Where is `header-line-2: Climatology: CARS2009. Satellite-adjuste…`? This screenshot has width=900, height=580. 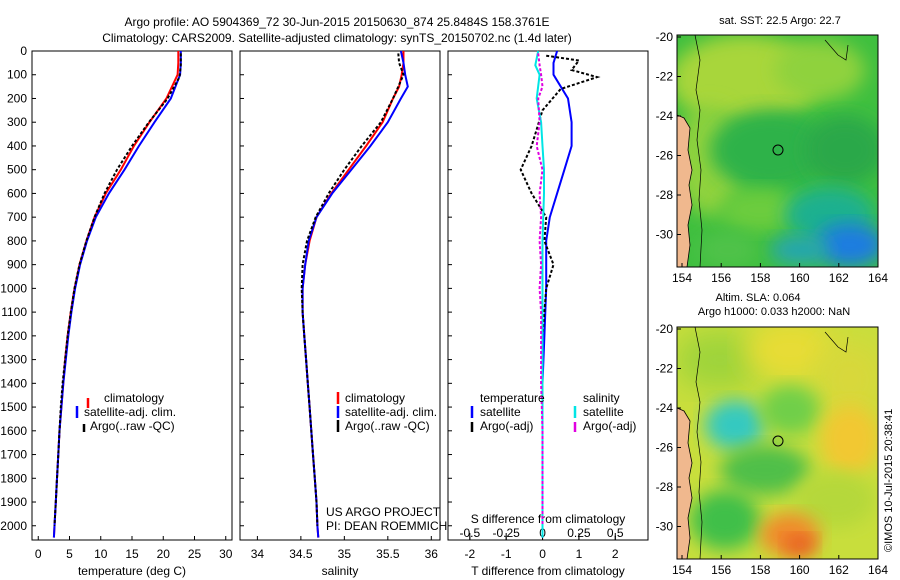 header-line-2: Climatology: CARS2009. Satellite-adjuste… is located at coordinates (337, 38).